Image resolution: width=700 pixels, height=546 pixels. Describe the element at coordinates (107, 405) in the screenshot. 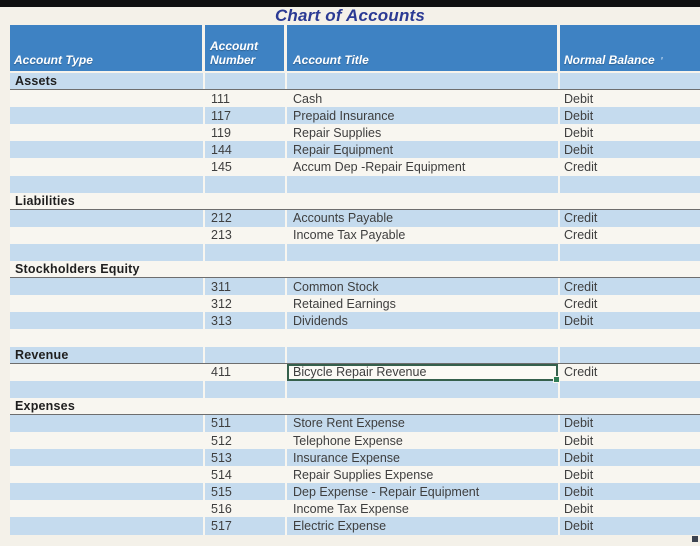

I see `section-name-cell: Expenses` at that location.